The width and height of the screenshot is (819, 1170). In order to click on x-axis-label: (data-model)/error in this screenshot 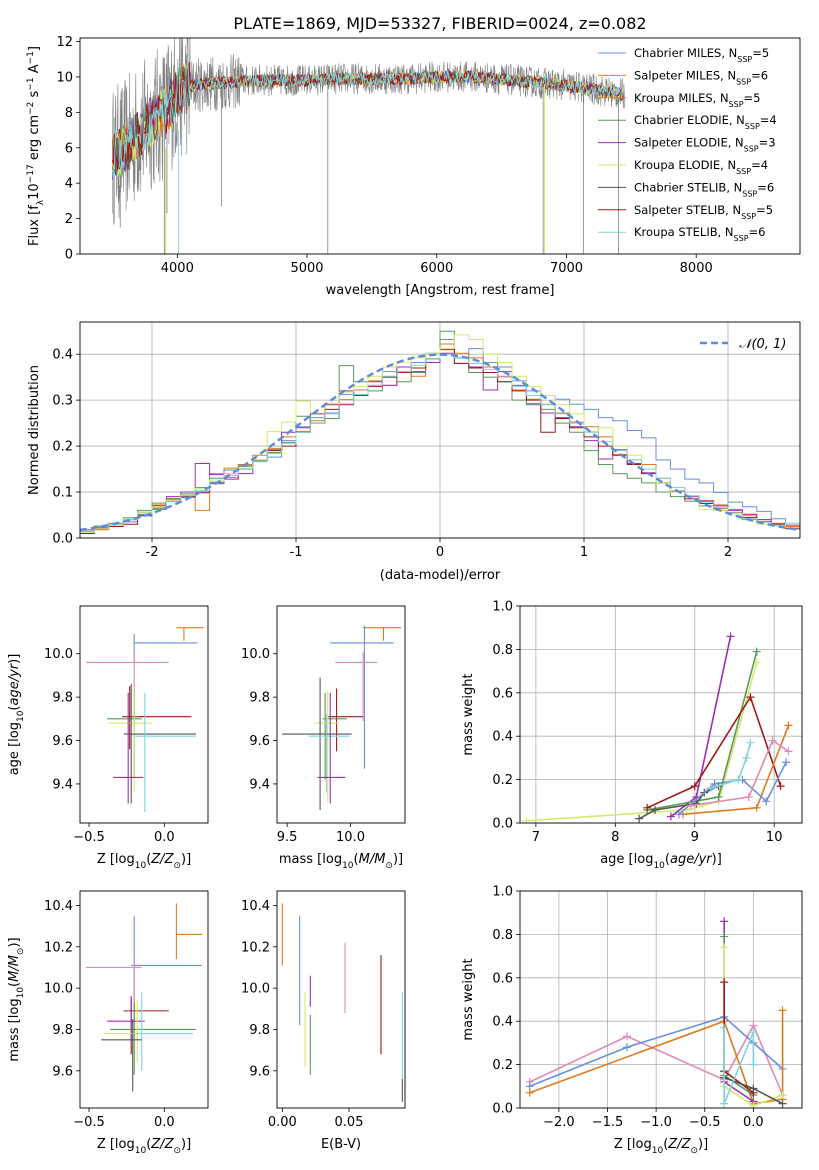, I will do `click(440, 575)`.